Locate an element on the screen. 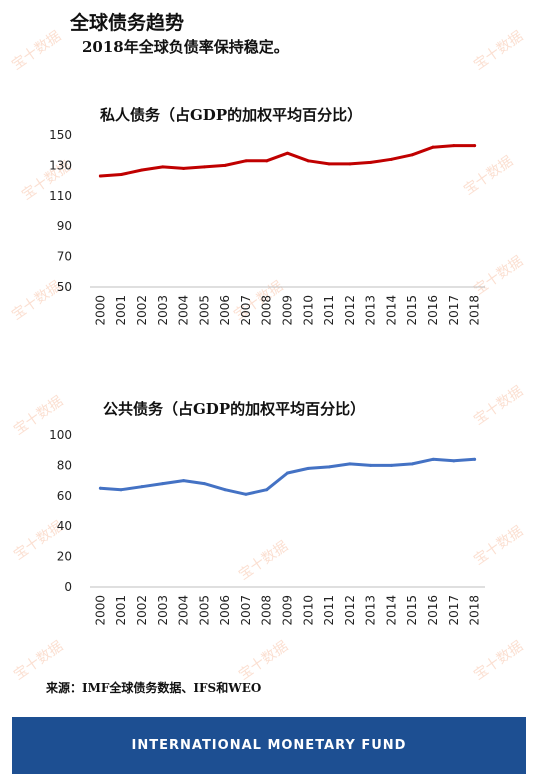 The image size is (550, 784). source-note: 来源：IMF全球债务数据、IFS和WEO is located at coordinates (154, 688).